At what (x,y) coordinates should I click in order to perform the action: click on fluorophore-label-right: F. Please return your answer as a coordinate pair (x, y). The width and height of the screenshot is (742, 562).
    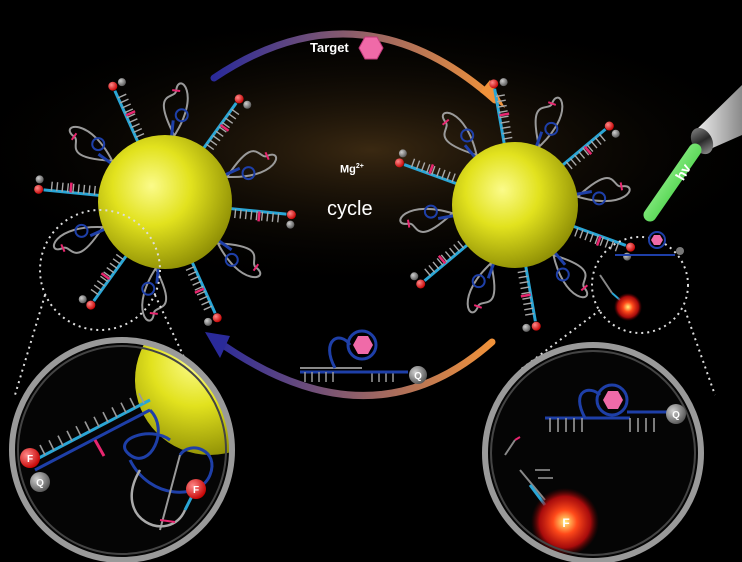
    Looking at the image, I should click on (565, 523).